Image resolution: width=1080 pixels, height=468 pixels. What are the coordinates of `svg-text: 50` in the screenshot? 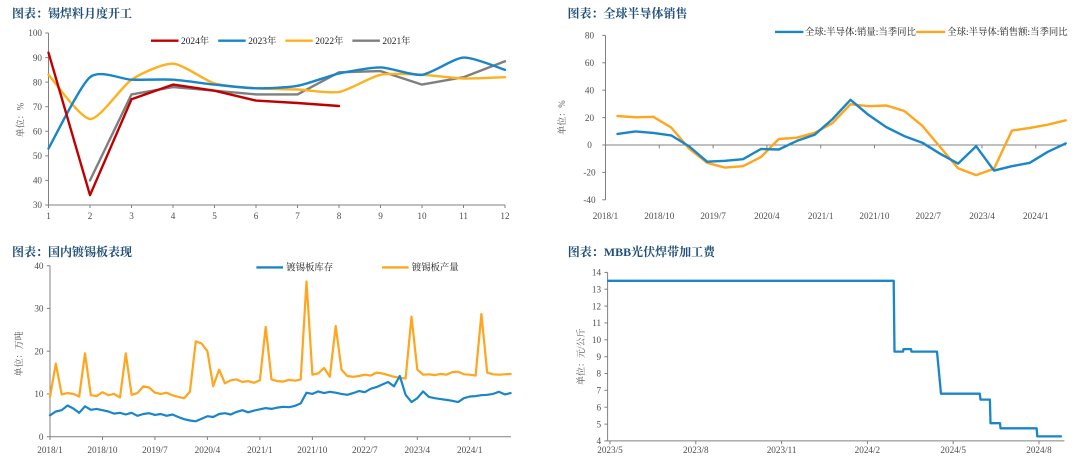 It's located at (38, 156).